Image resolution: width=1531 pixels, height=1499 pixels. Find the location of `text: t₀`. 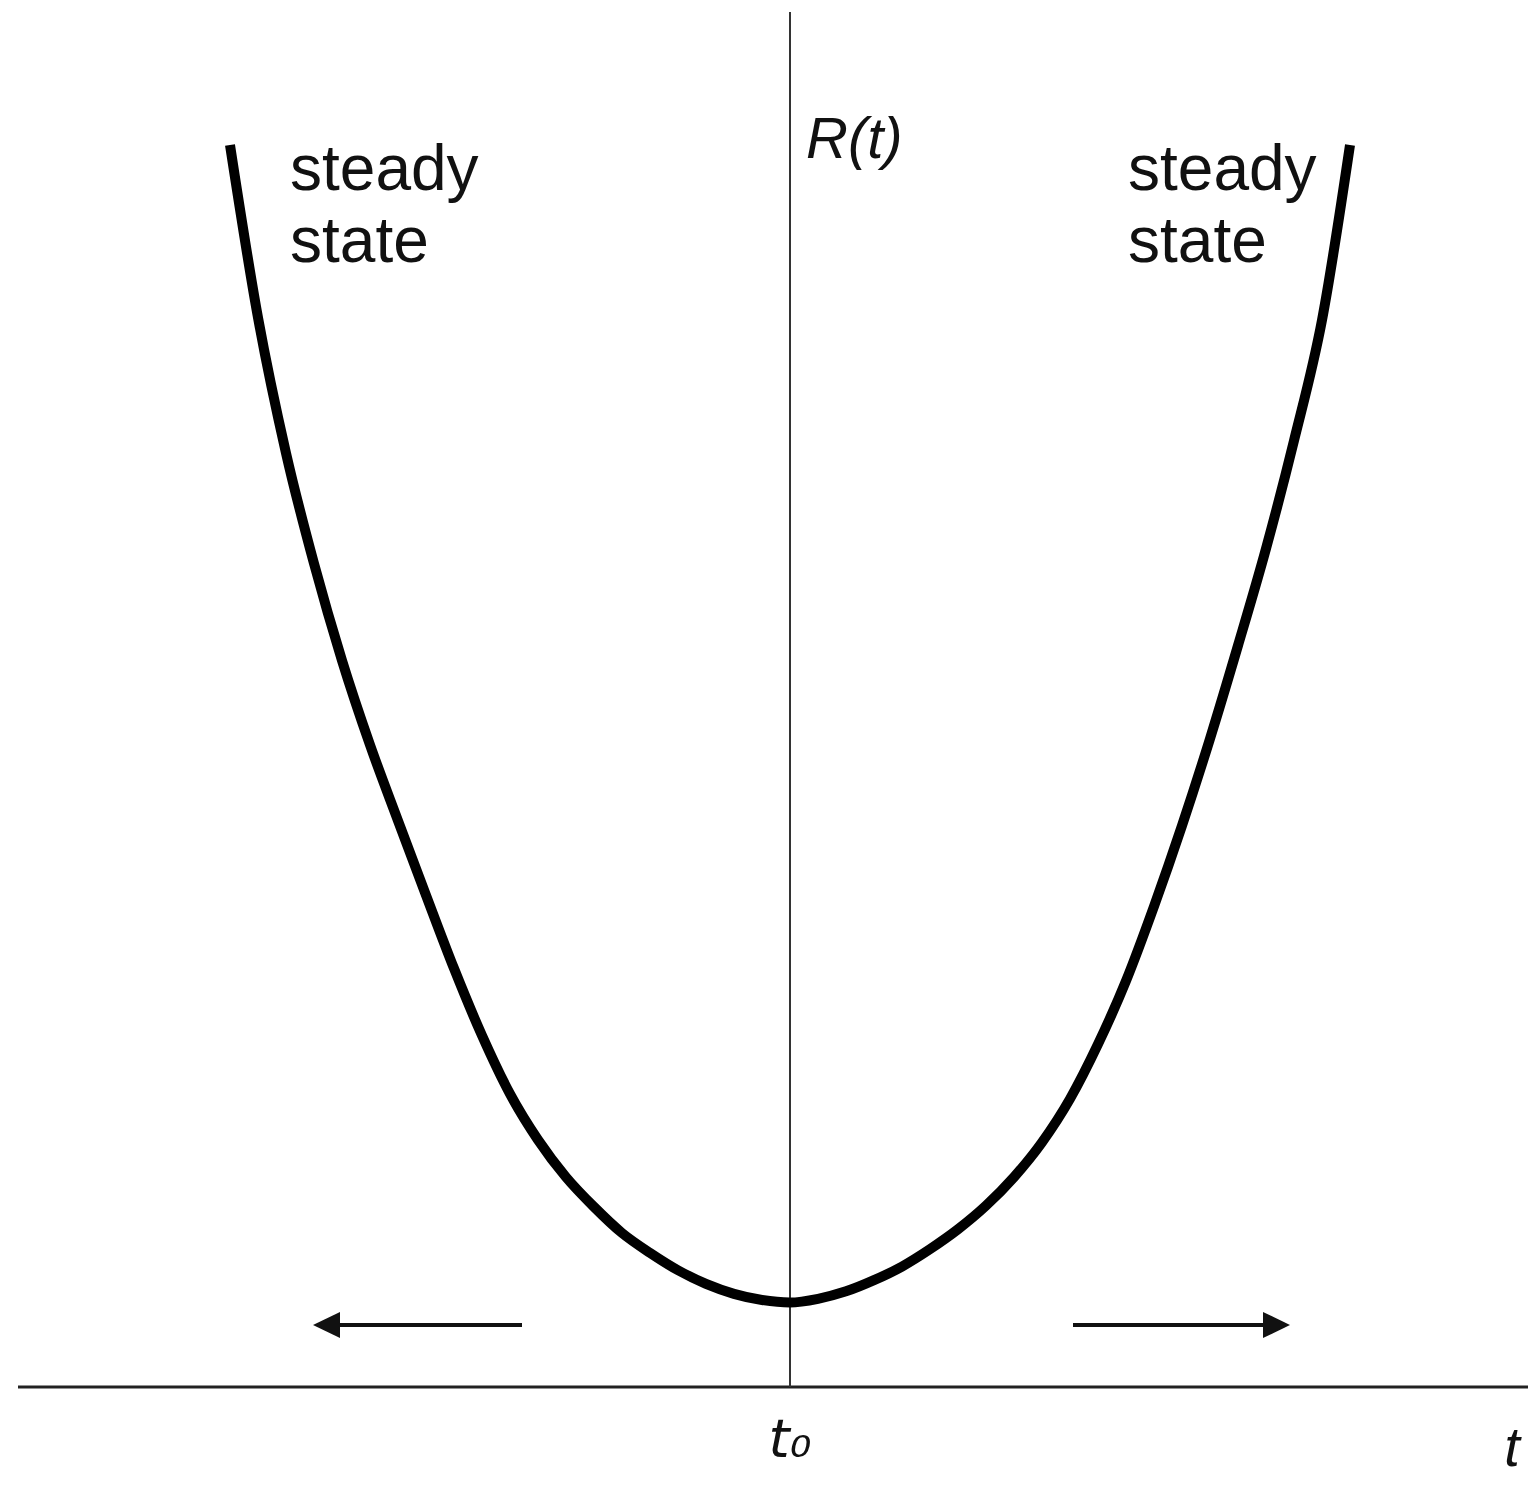

text: t₀ is located at coordinates (790, 1438).